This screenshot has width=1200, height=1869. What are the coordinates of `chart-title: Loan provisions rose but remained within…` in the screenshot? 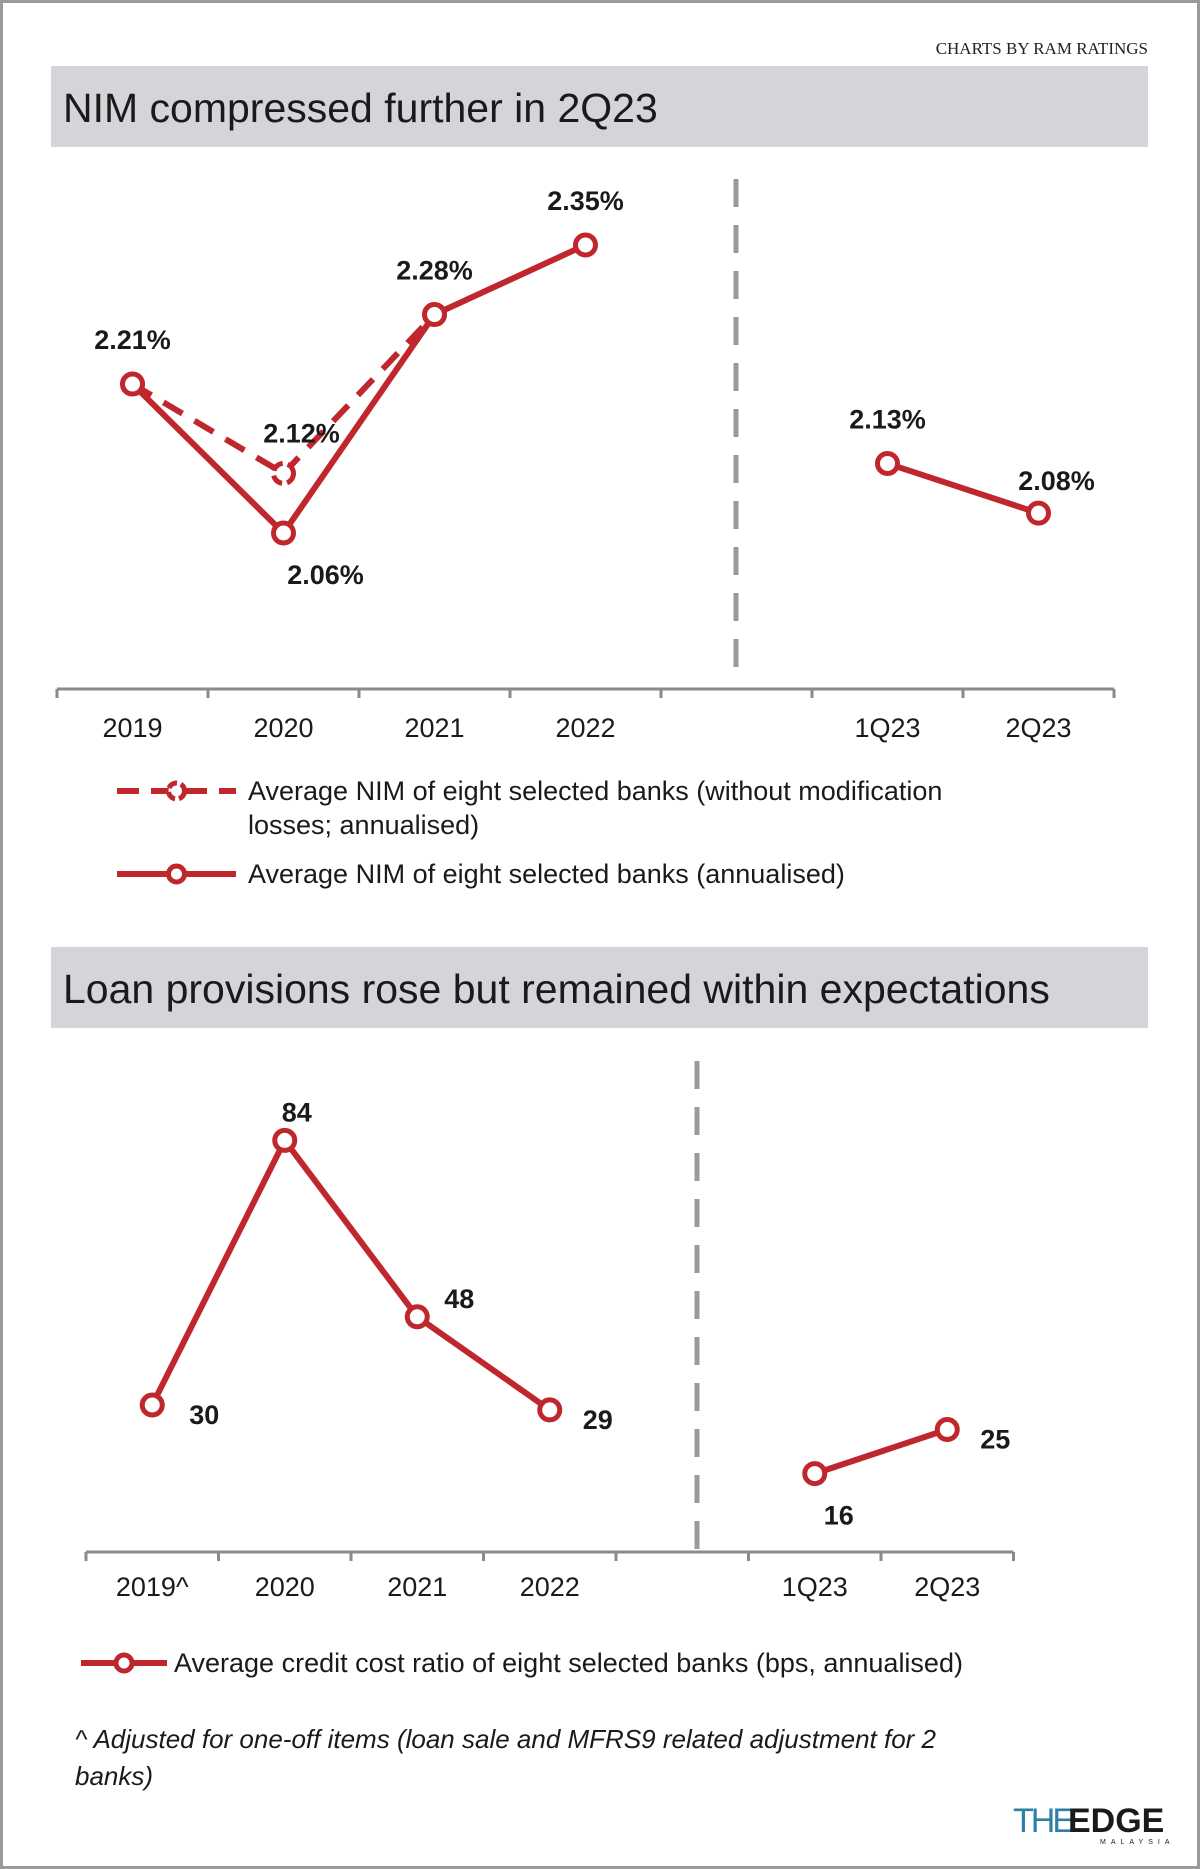 It's located at (556, 989).